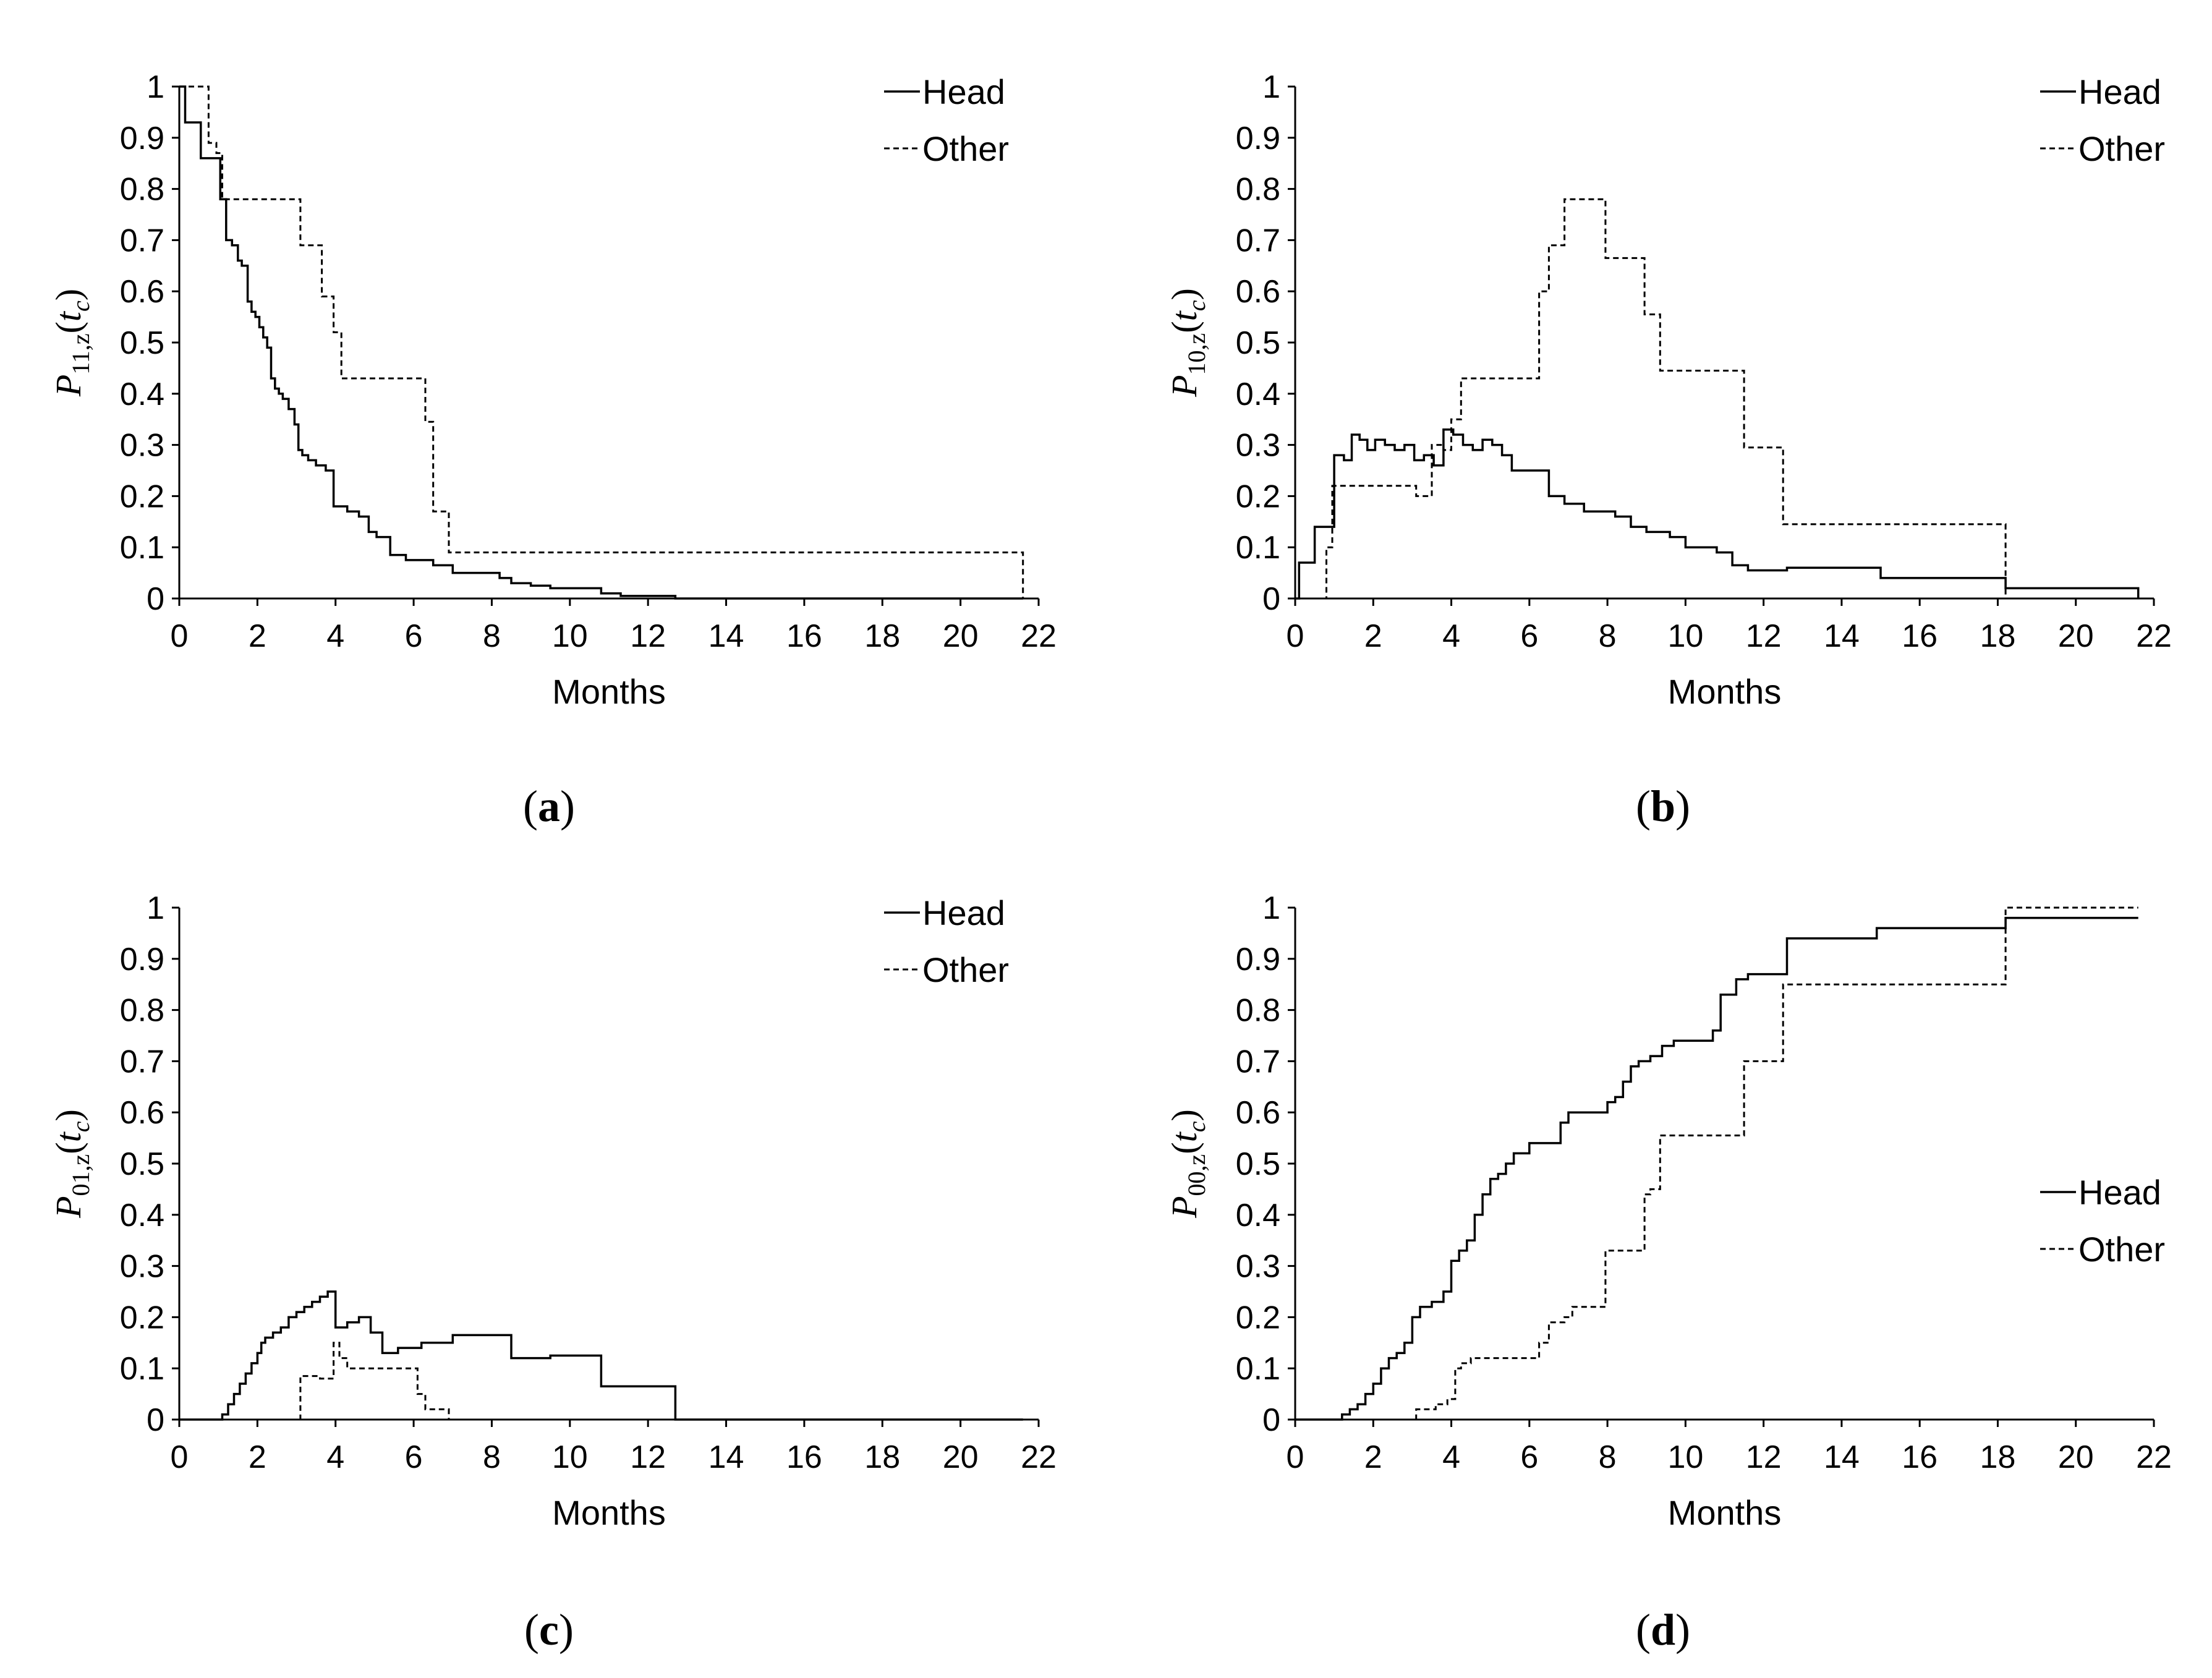 The width and height of the screenshot is (2212, 1678). Describe the element at coordinates (1258, 394) in the screenshot. I see `panel-b-y-tick-label: 0.4` at that location.